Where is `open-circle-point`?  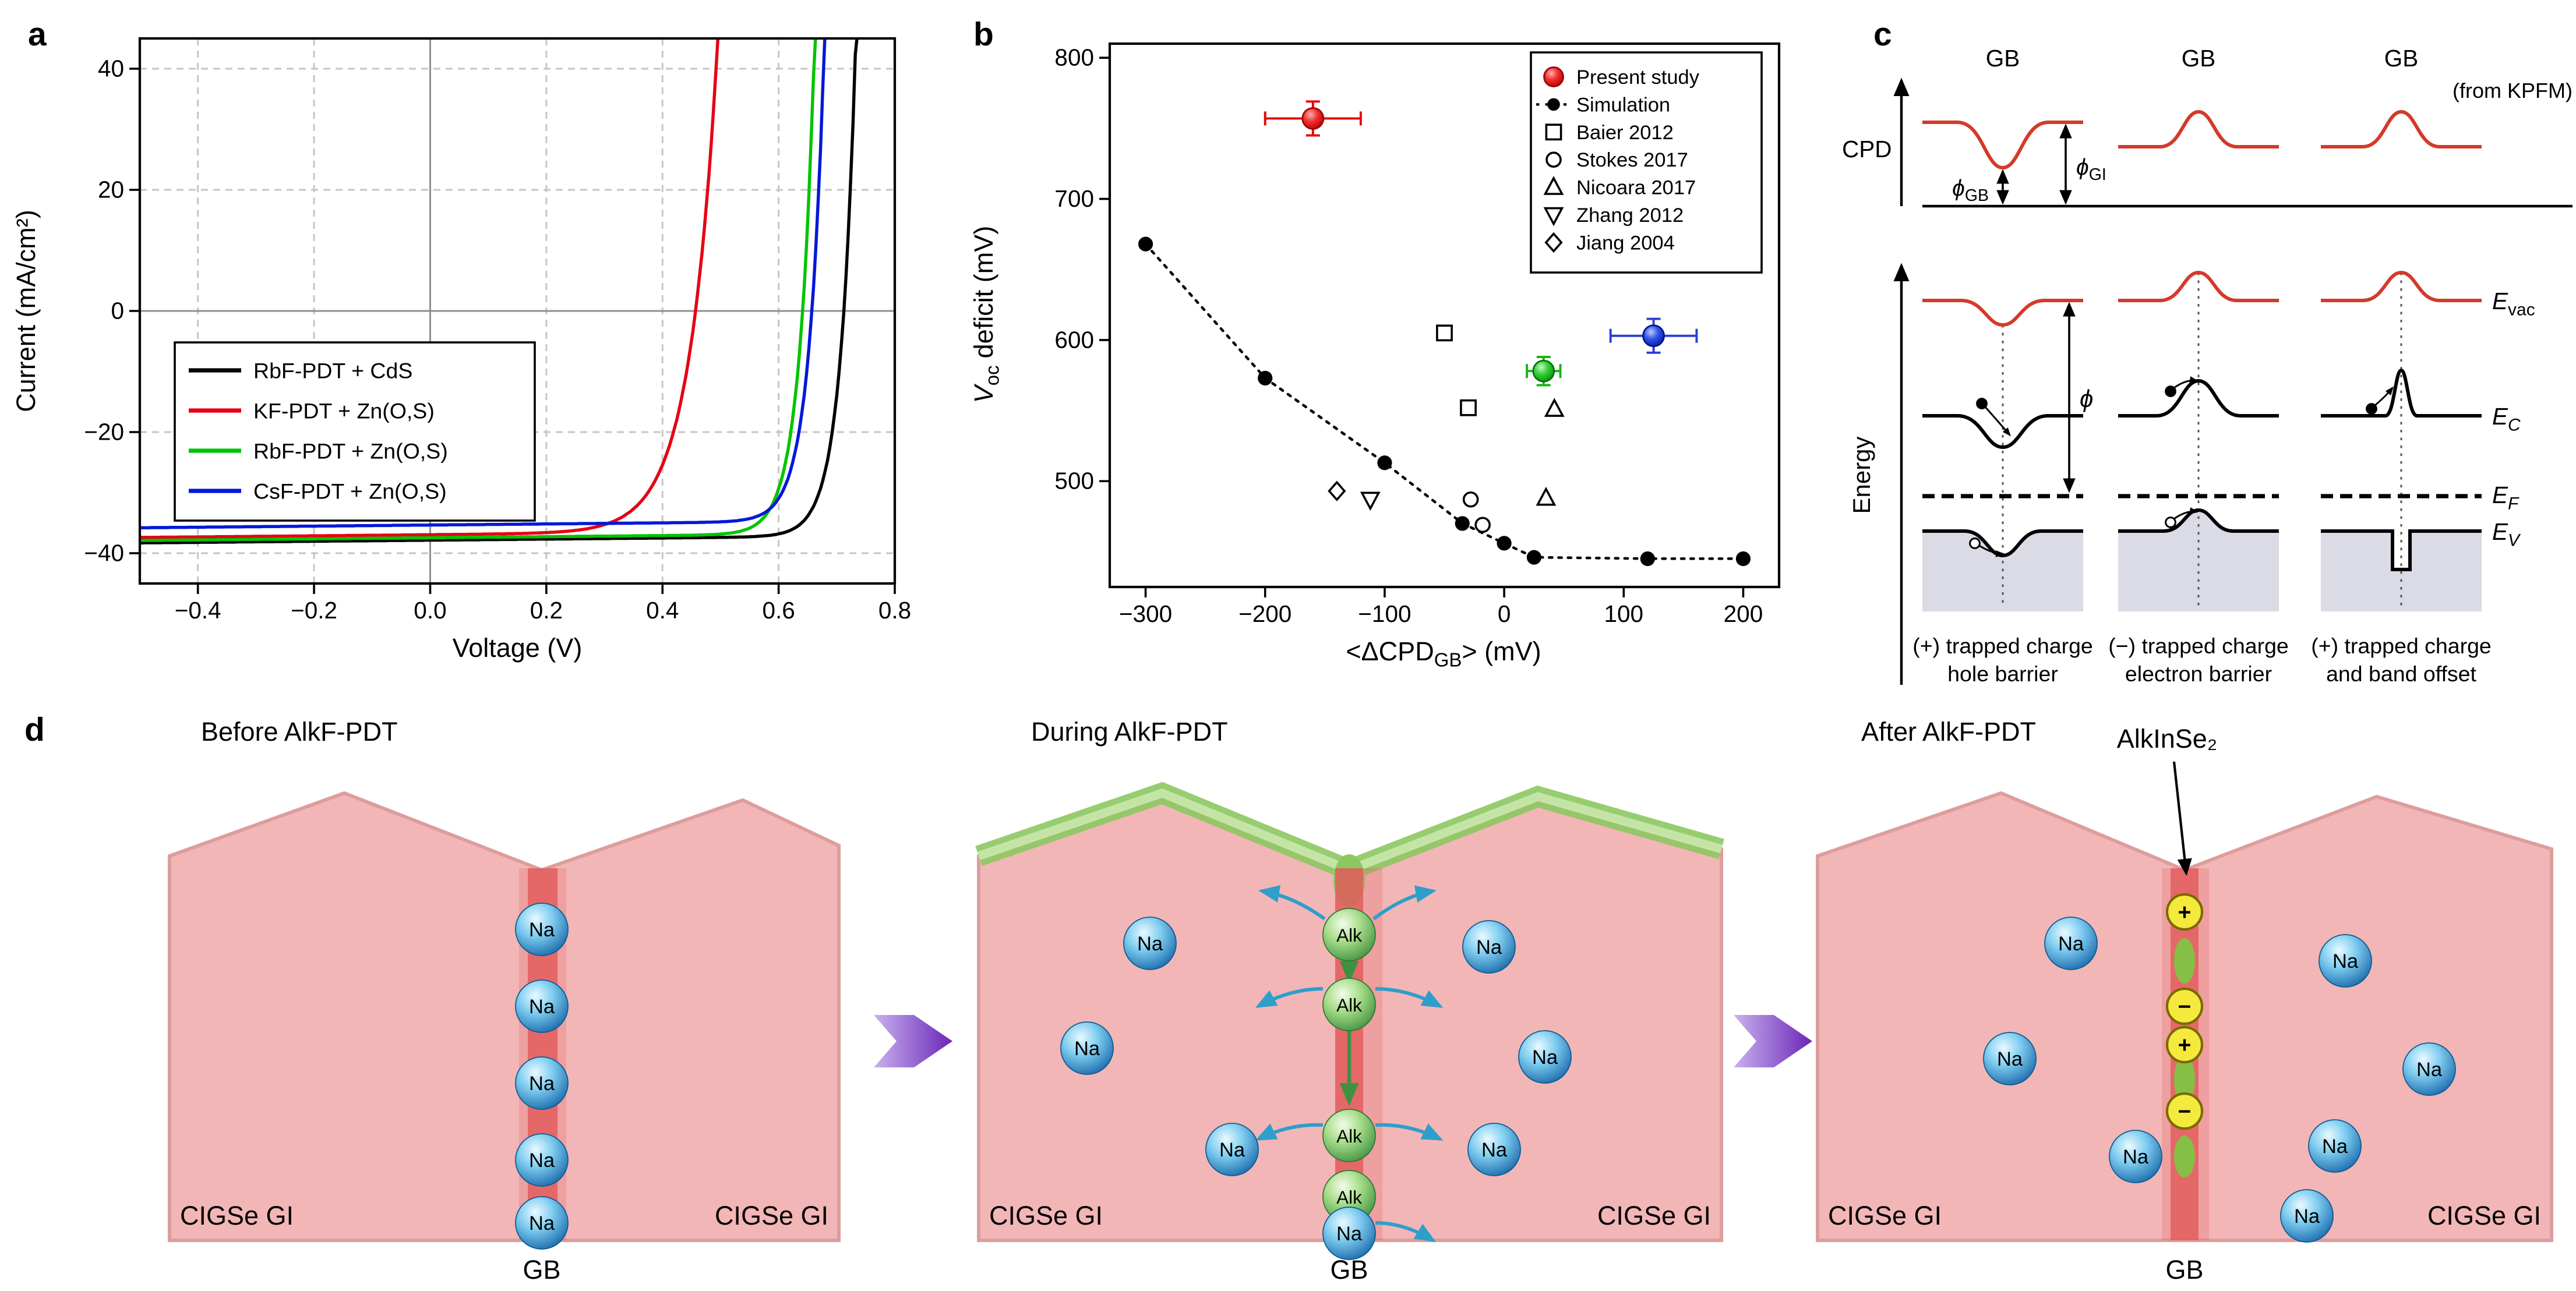 open-circle-point is located at coordinates (1471, 499).